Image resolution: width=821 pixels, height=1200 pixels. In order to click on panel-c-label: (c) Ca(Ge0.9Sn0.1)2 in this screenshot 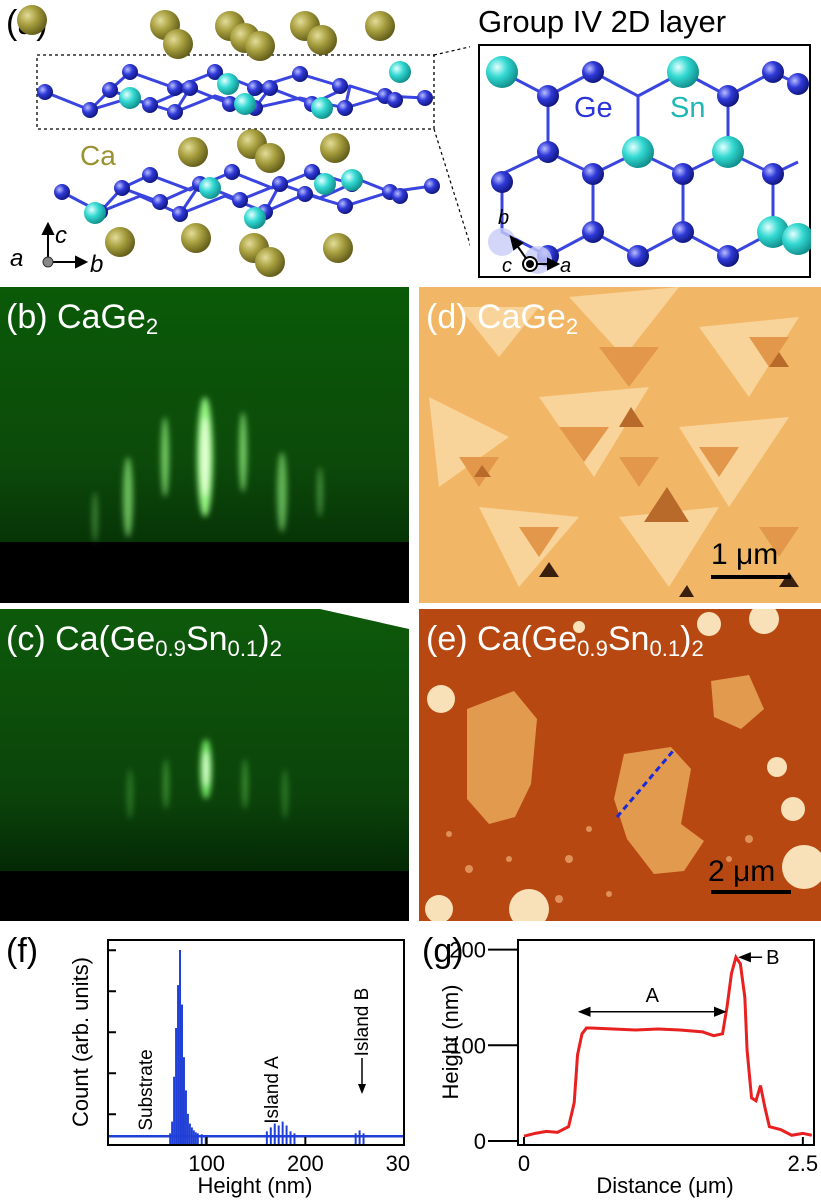, I will do `click(144, 641)`.